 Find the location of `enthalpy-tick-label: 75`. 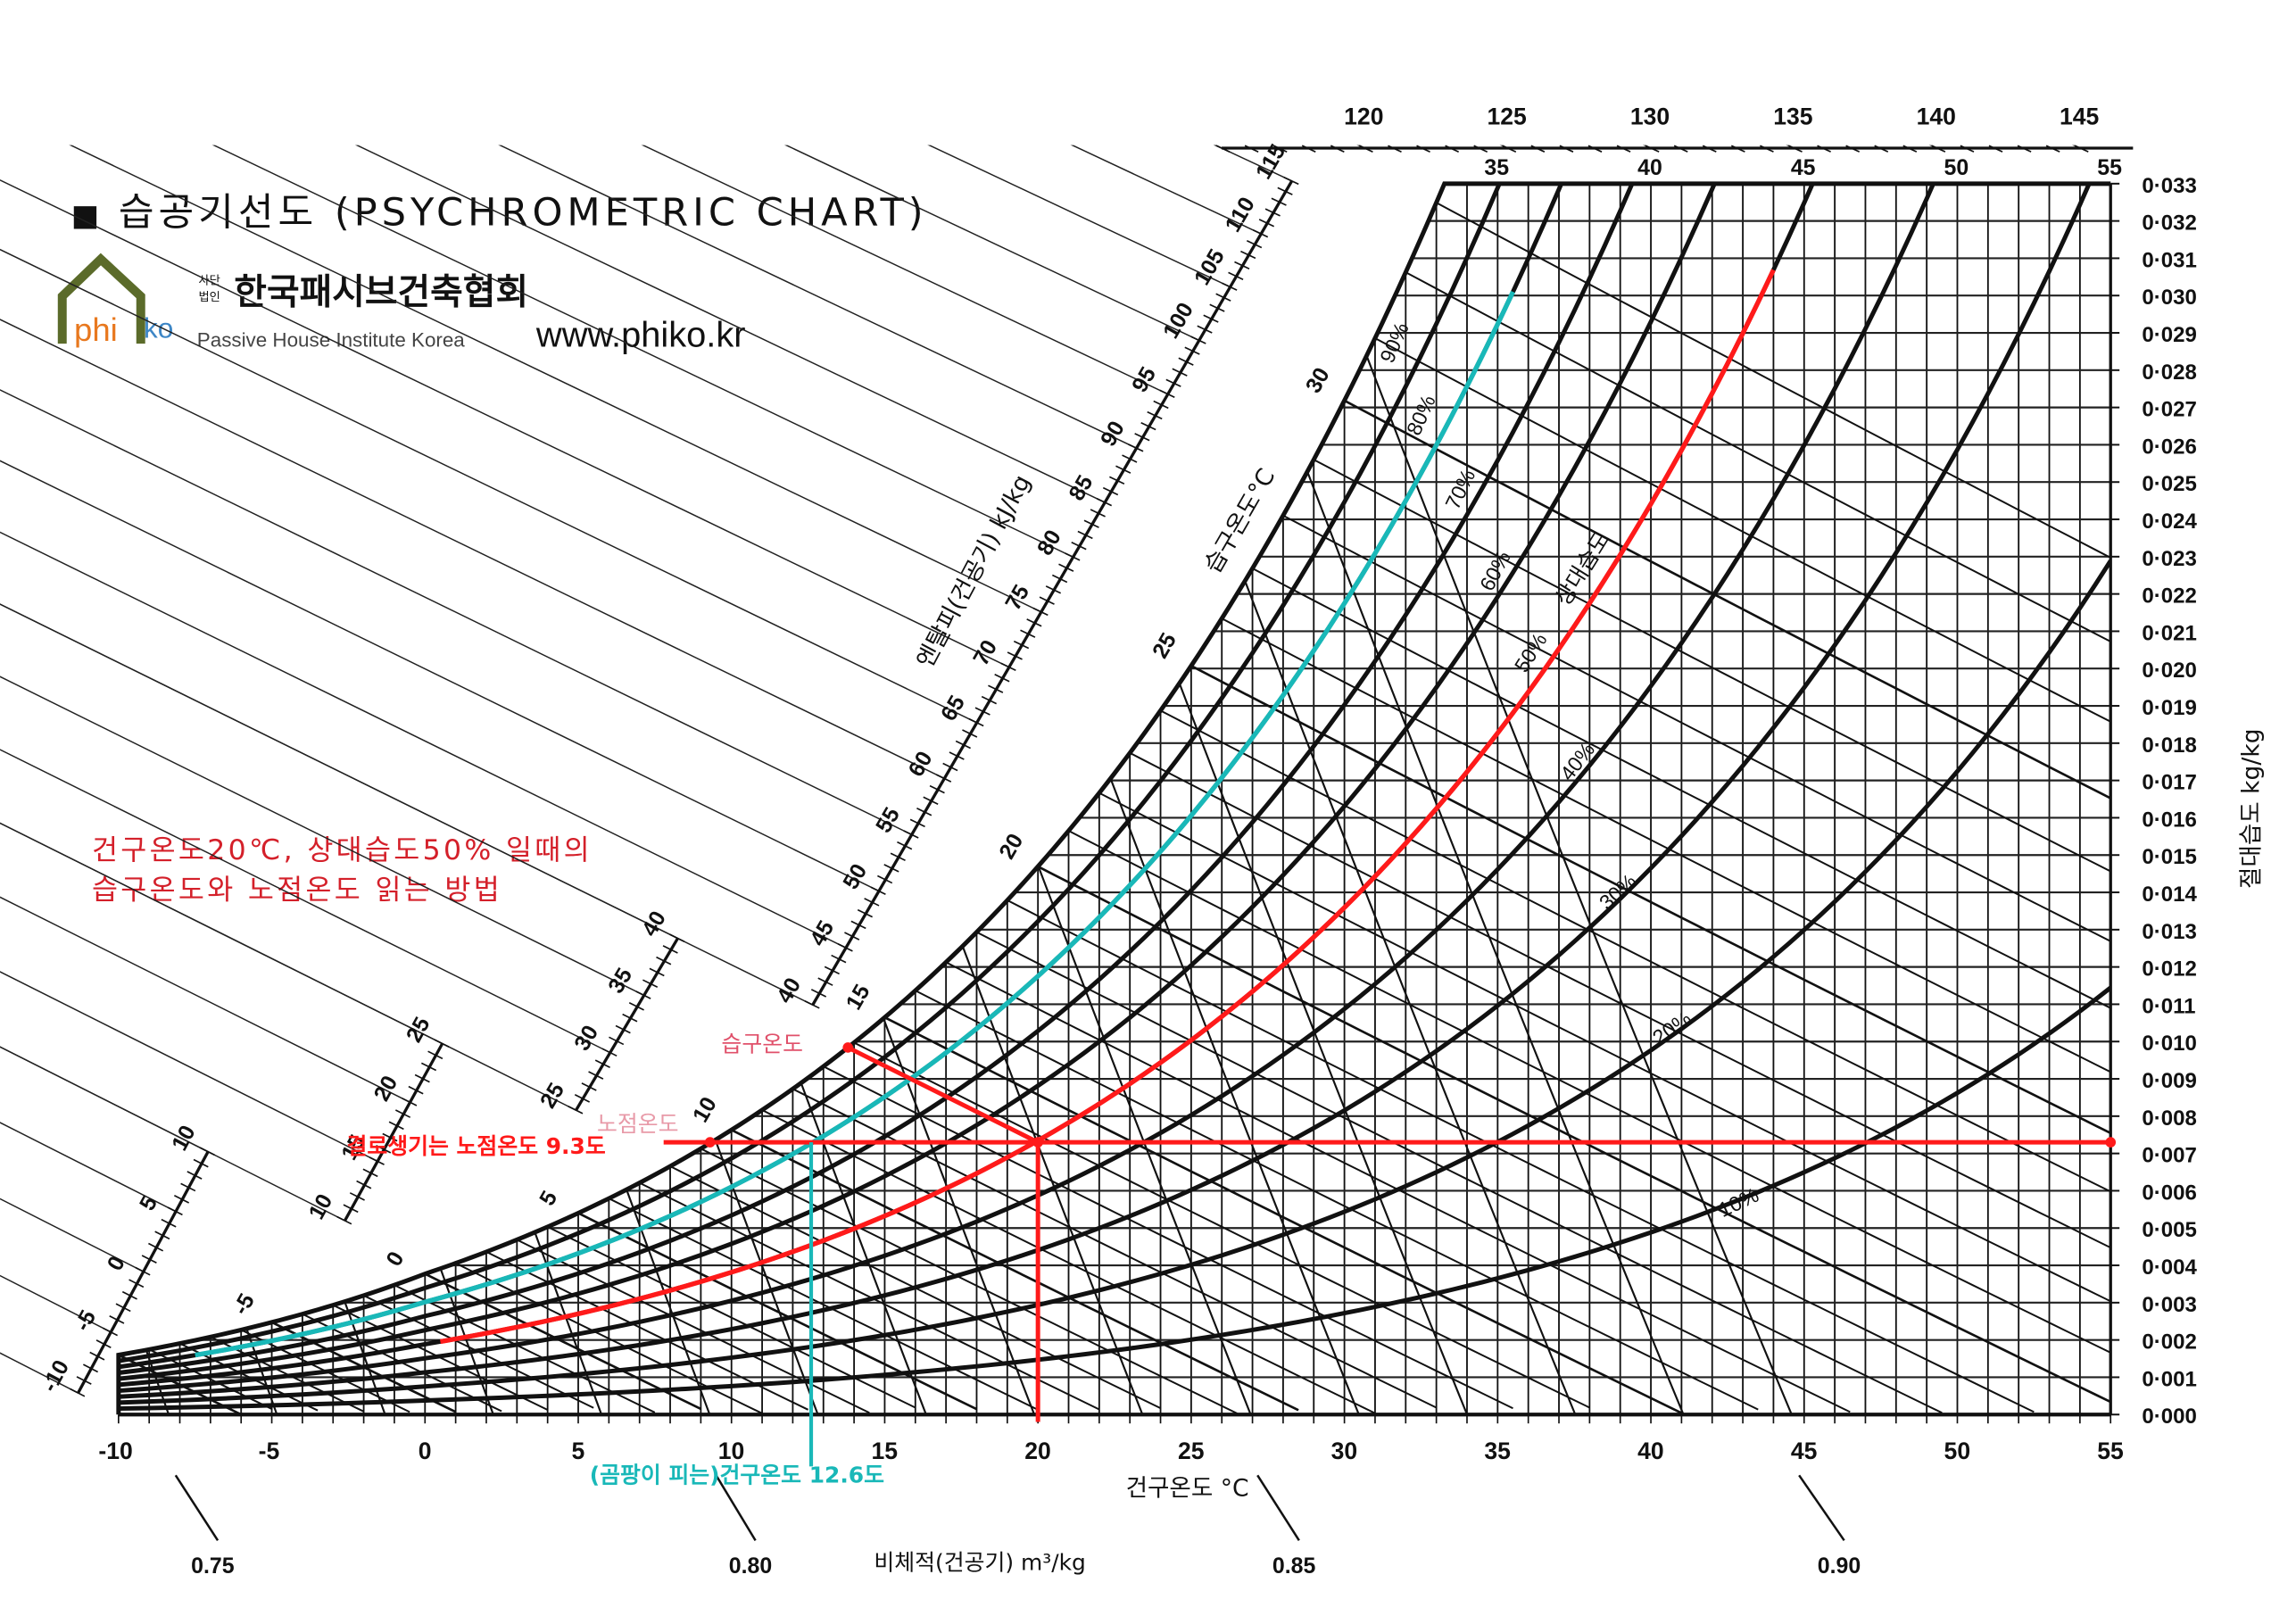

enthalpy-tick-label: 75 is located at coordinates (1017, 597).